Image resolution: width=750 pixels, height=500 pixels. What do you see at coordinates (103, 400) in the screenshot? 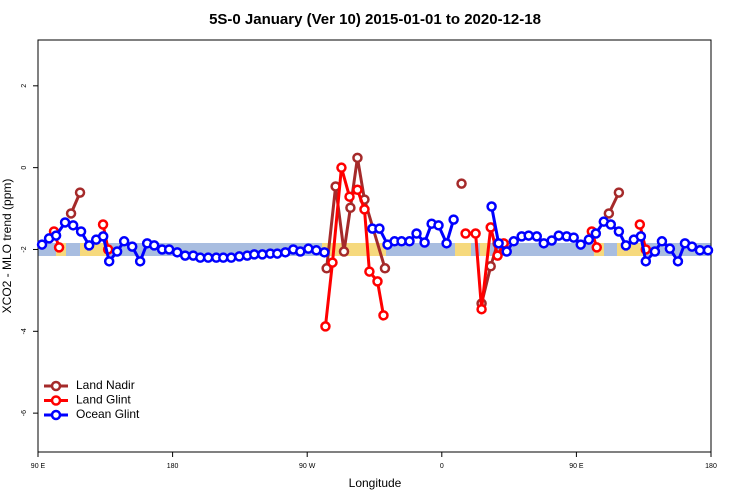
I see `legend-label: Land Glint` at bounding box center [103, 400].